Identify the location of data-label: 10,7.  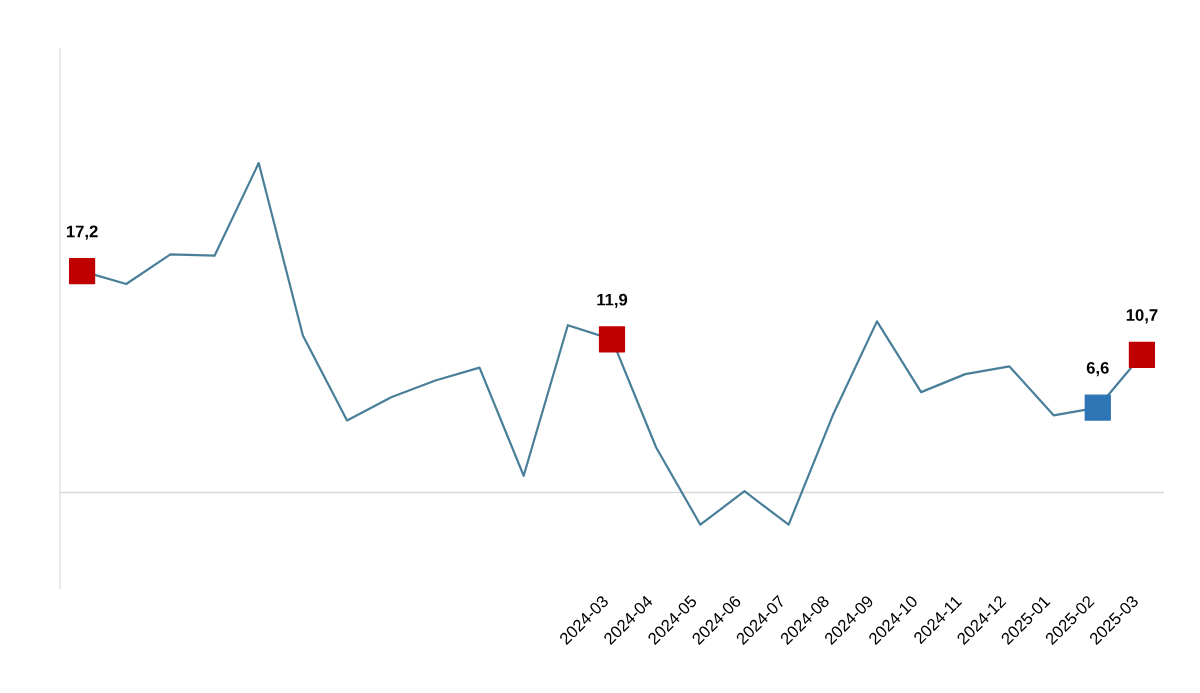
(1142, 316).